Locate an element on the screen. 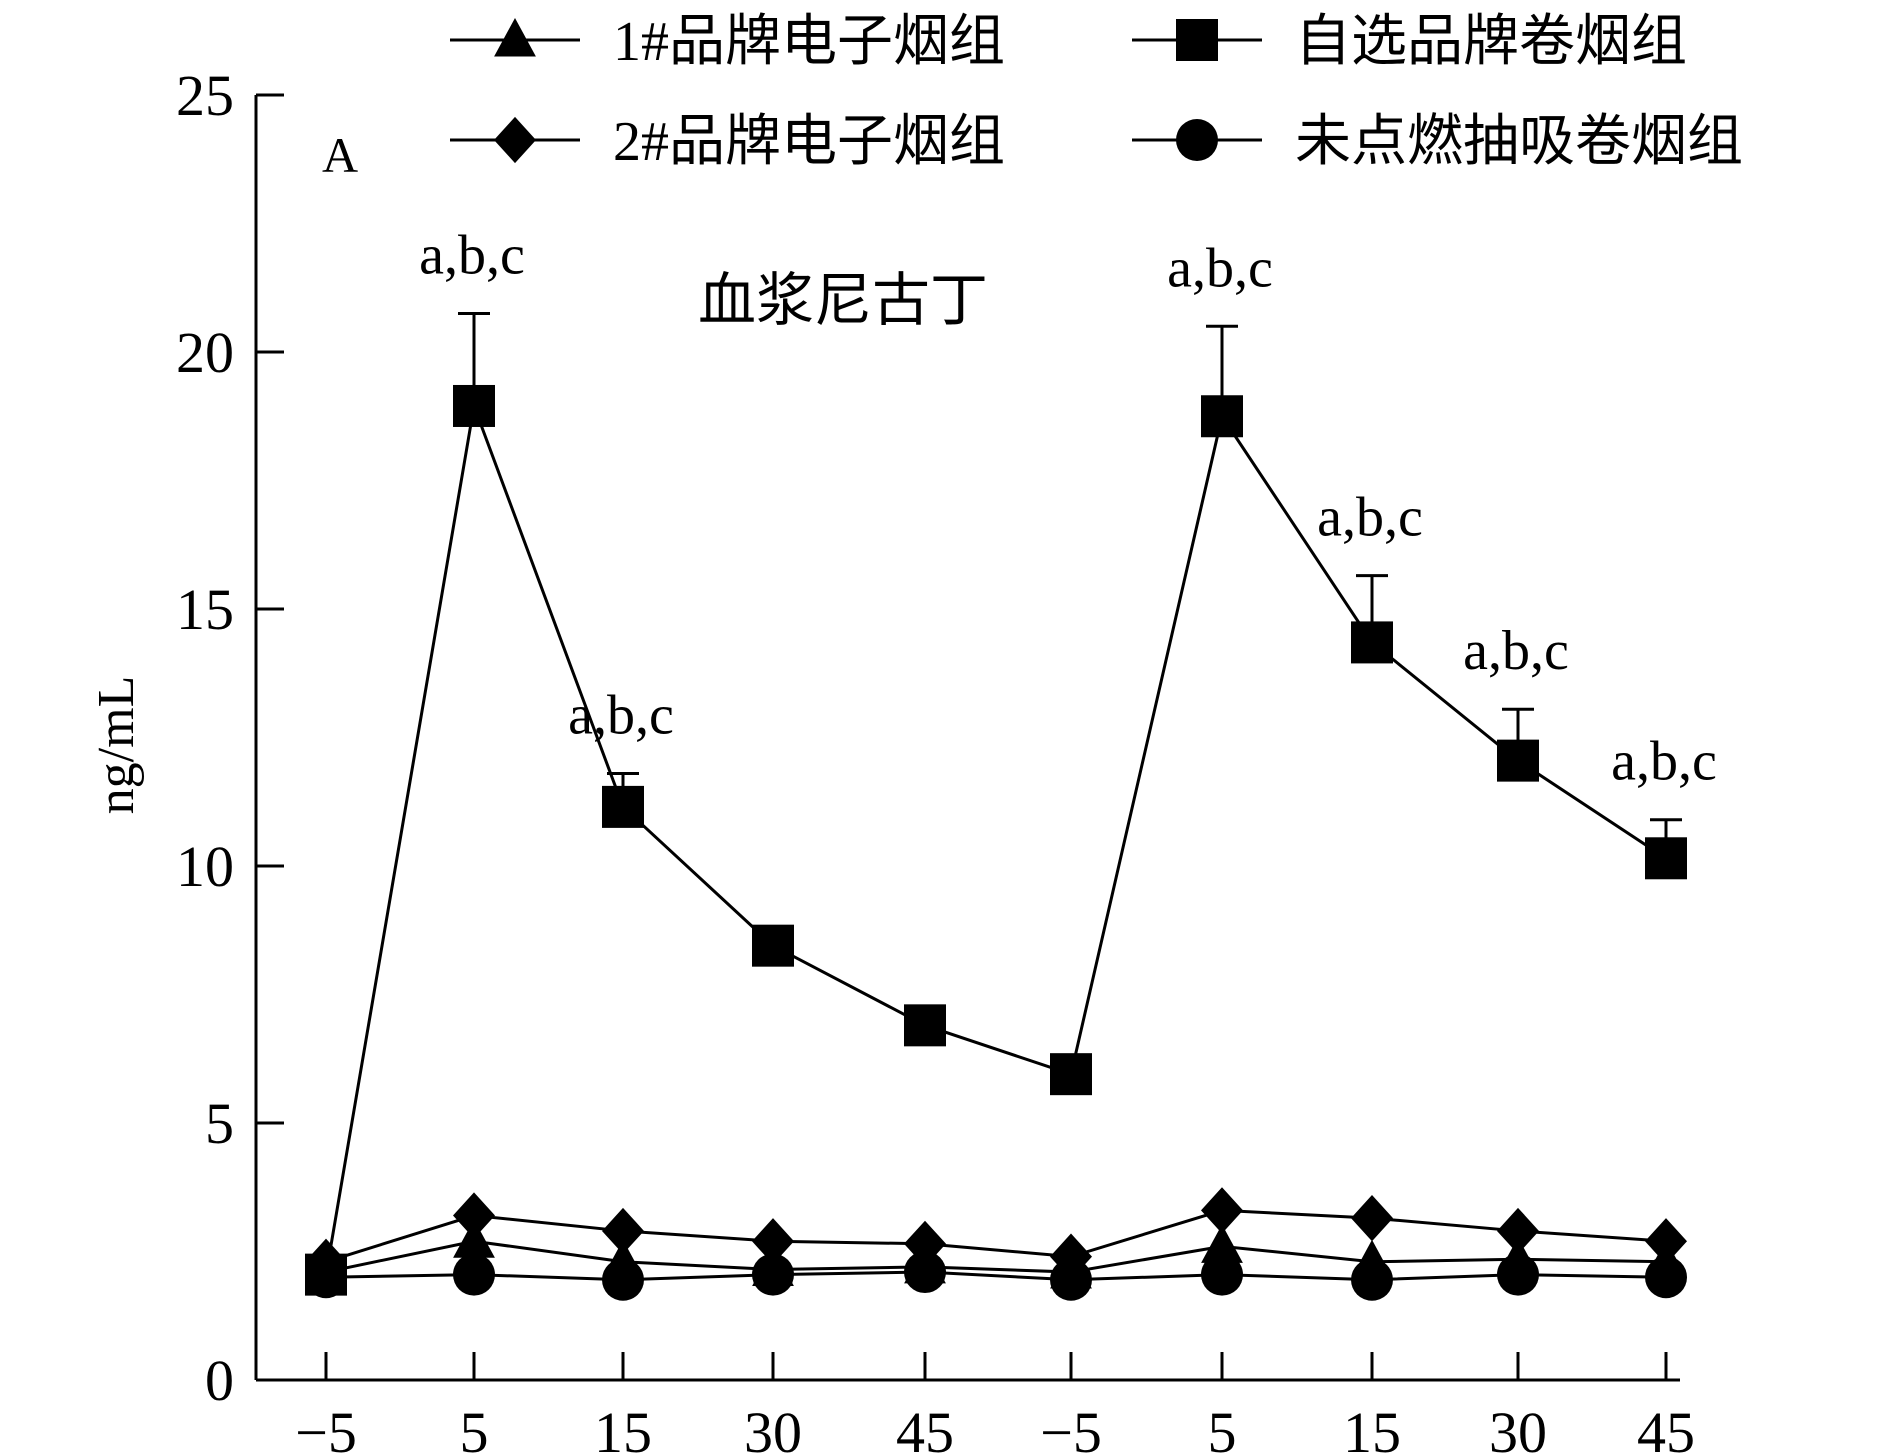  legend-label: 2#品牌电子烟组 is located at coordinates (809, 142).